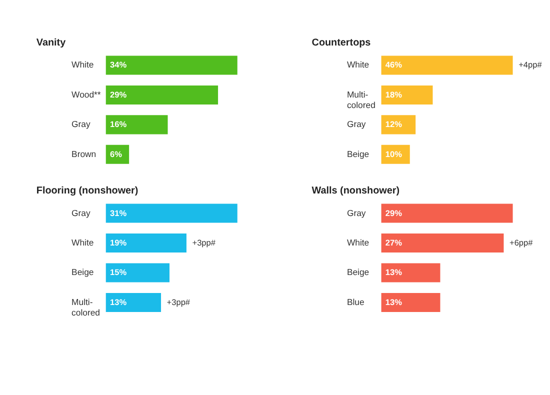 The width and height of the screenshot is (550, 395). Describe the element at coordinates (119, 273) in the screenshot. I see `data-label: 15%` at that location.